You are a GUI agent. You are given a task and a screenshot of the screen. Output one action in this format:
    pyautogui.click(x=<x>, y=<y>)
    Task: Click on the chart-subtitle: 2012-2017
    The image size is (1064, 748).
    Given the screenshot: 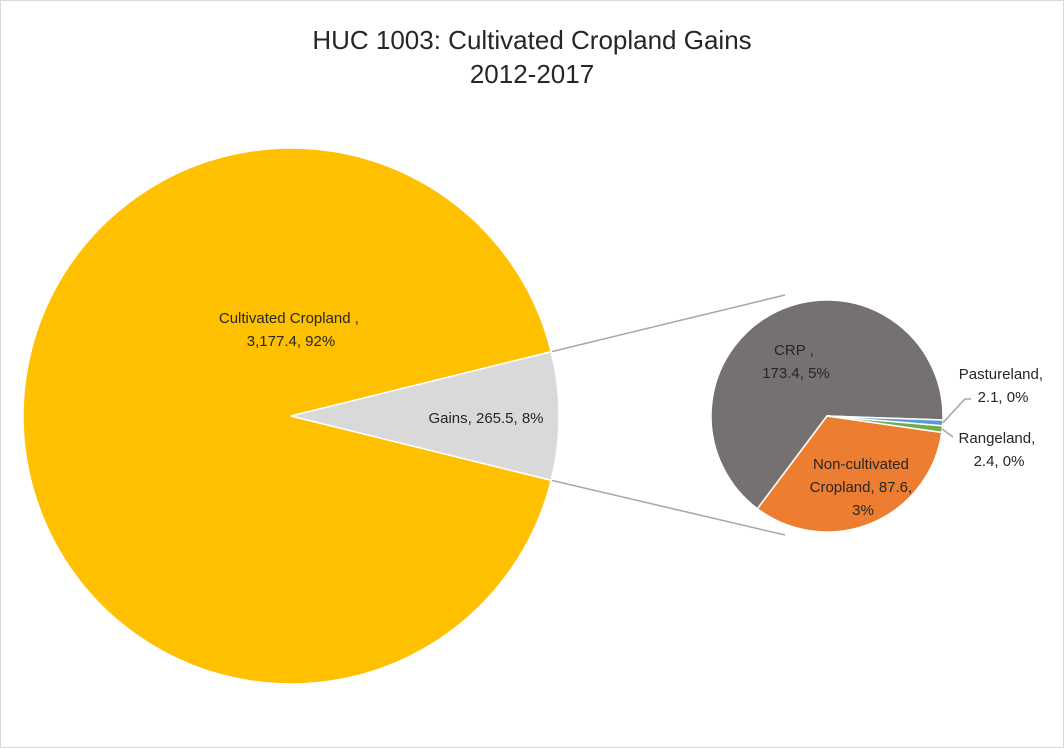 What is the action you would take?
    pyautogui.click(x=532, y=74)
    